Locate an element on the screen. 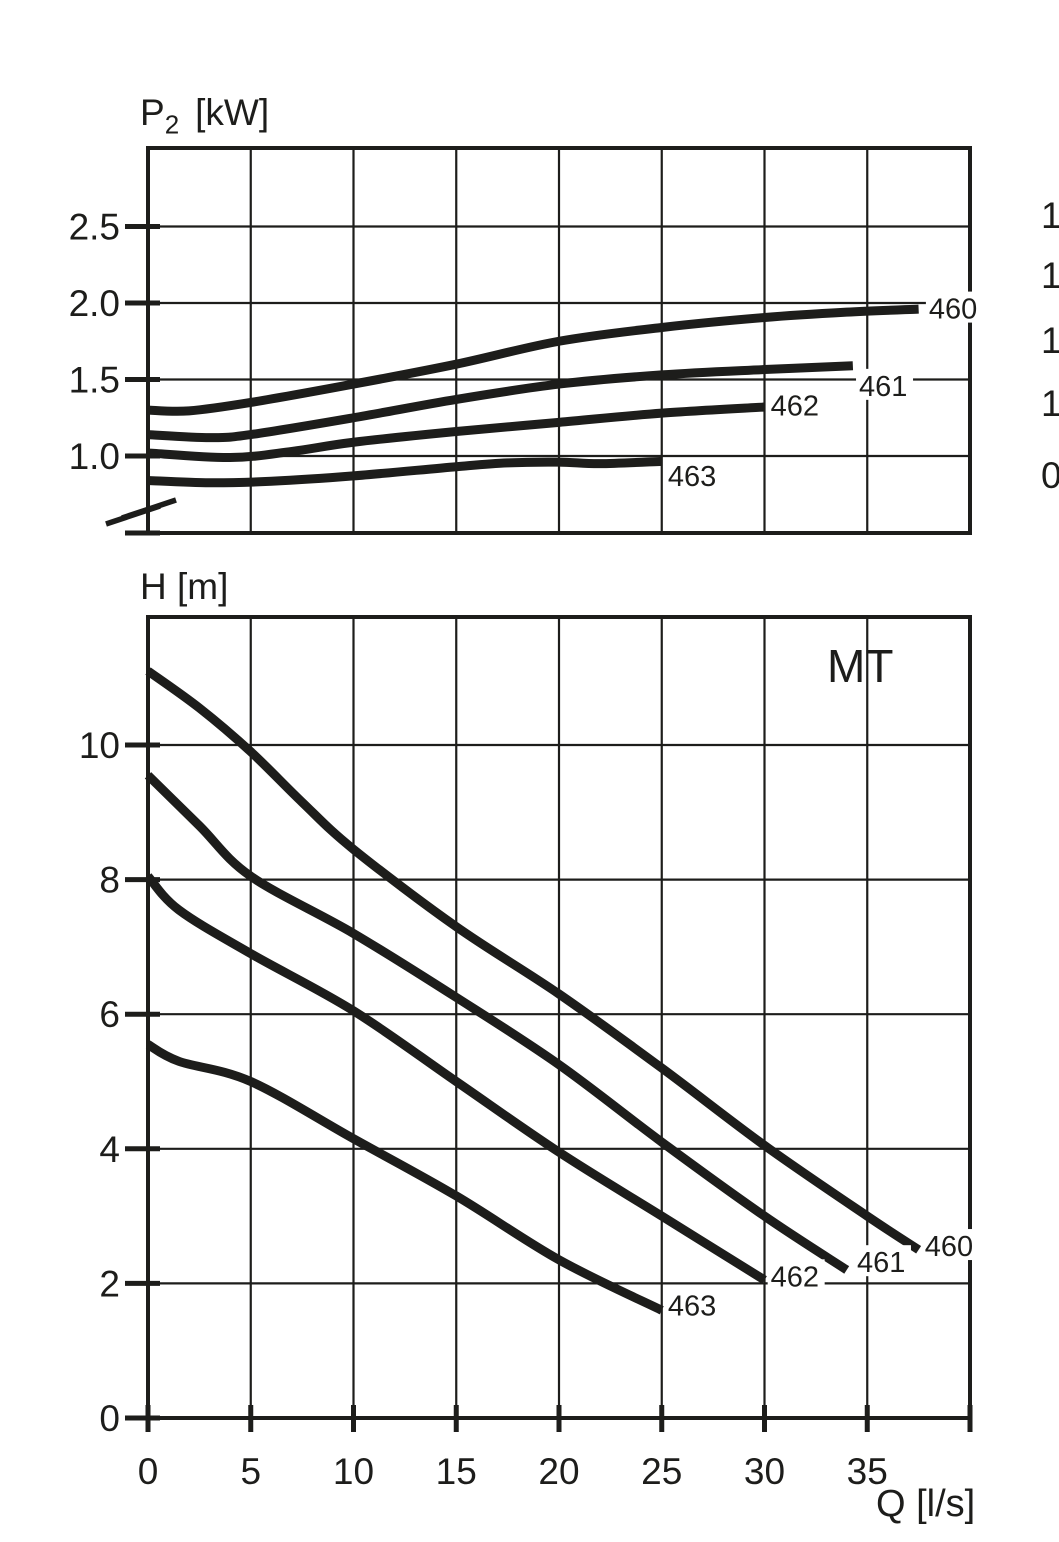 This screenshot has height=1542, width=1059. x-tick-label: 5 is located at coordinates (250, 1471).